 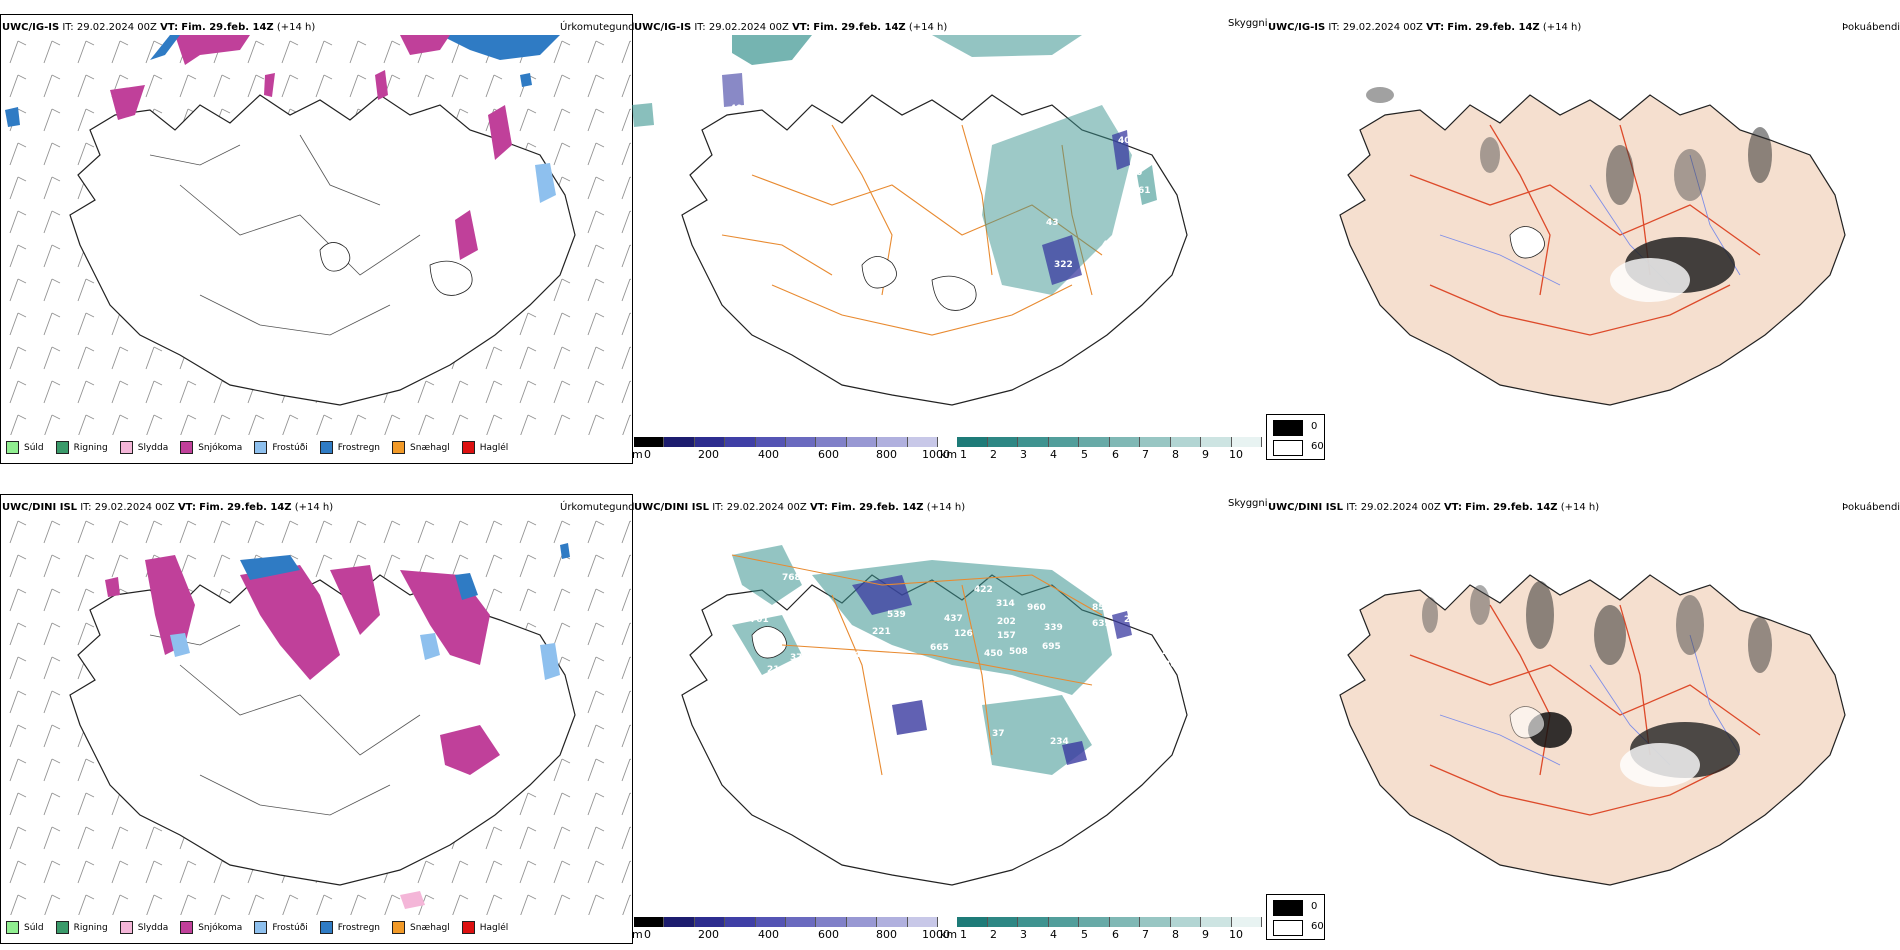 What do you see at coordinates (1125, 748) in the screenshot?
I see `vis-label: 141` at bounding box center [1125, 748].